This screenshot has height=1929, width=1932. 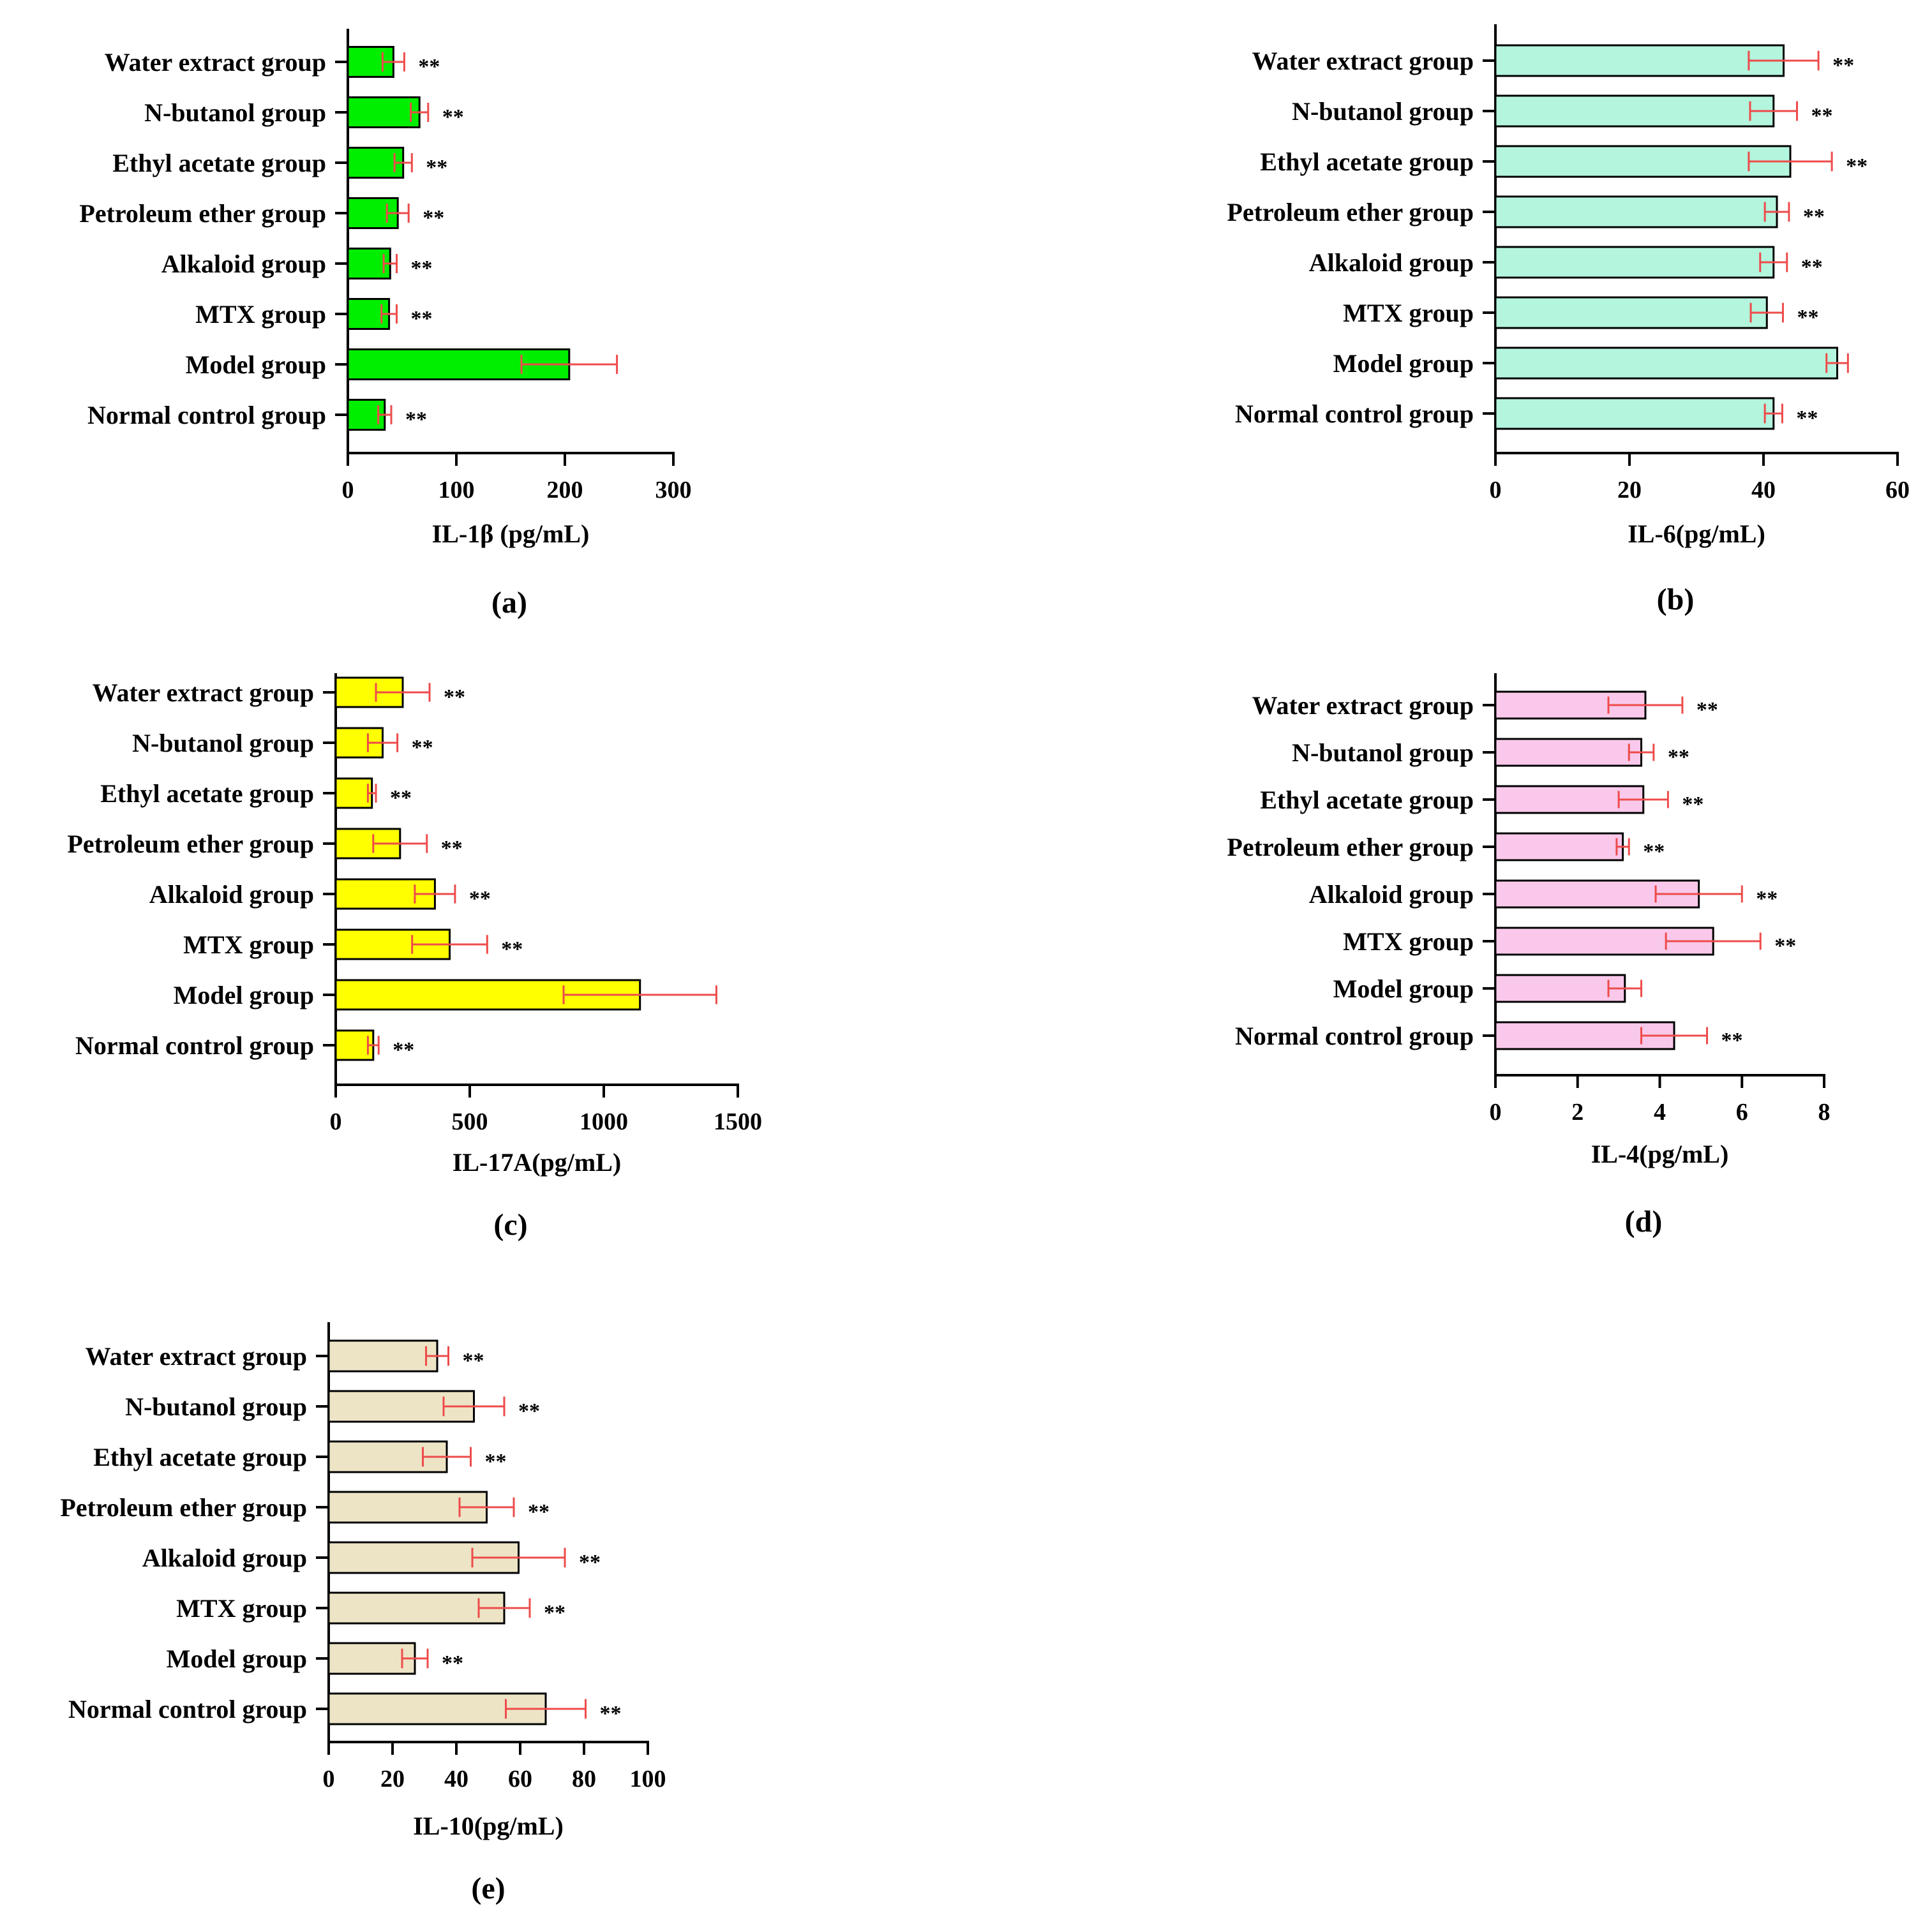 What do you see at coordinates (510, 1225) in the screenshot?
I see `panel-label: (c)` at bounding box center [510, 1225].